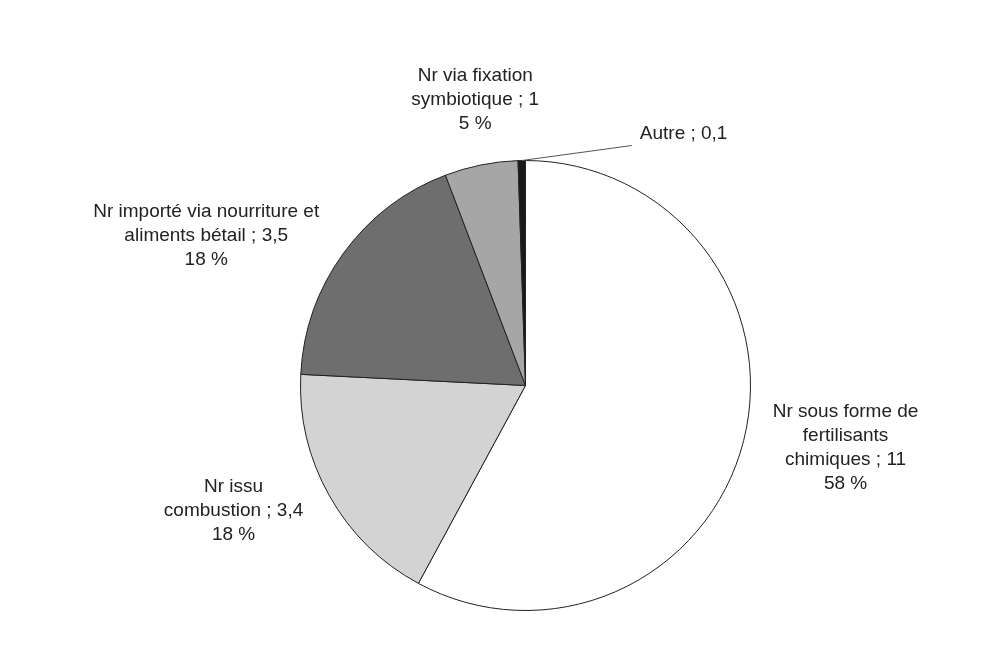  What do you see at coordinates (233, 509) in the screenshot?
I see `slice-label: Nr issu combustion ; 3,4 18 %` at bounding box center [233, 509].